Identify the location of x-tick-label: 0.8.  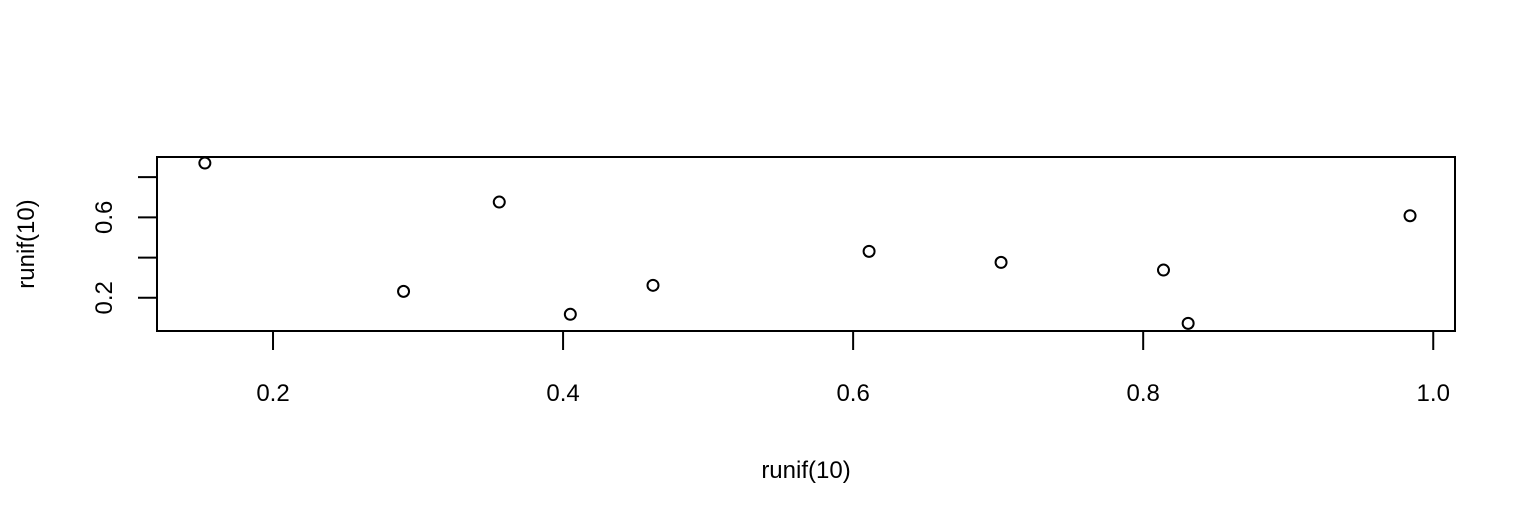
(1143, 393).